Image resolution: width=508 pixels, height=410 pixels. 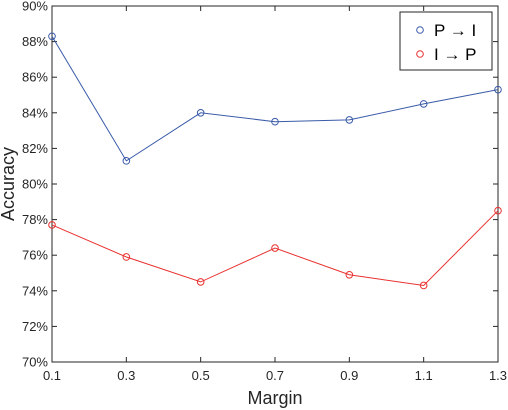 What do you see at coordinates (35, 112) in the screenshot?
I see `y-tick-label: 84%` at bounding box center [35, 112].